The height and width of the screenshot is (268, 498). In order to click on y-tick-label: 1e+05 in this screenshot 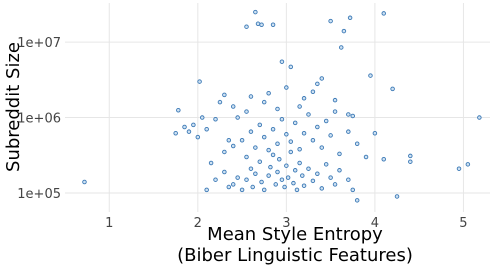, I will do `click(39, 194)`.